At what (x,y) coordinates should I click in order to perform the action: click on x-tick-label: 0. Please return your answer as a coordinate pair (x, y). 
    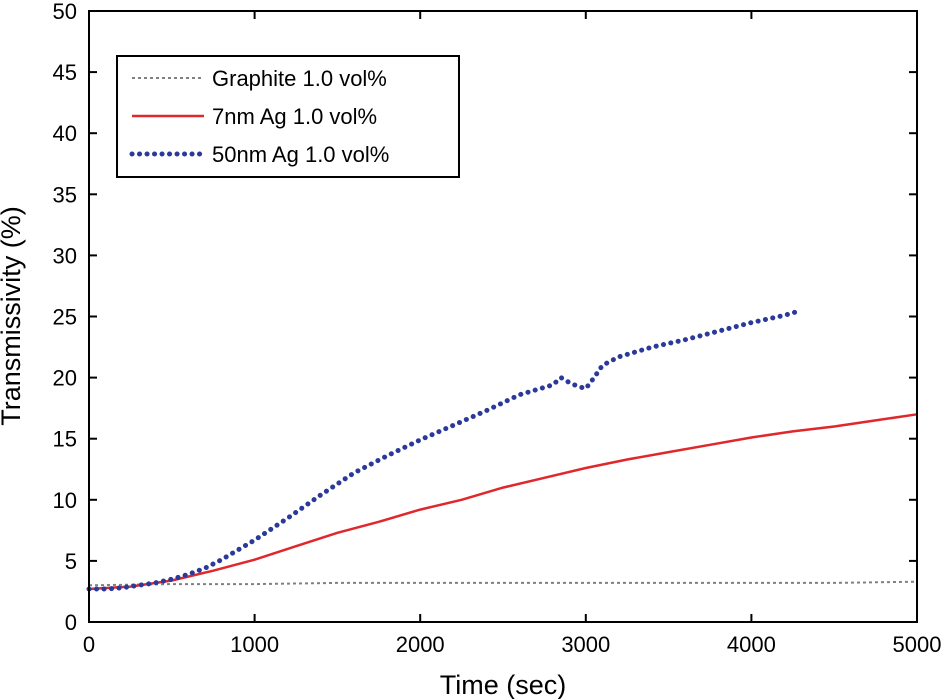
    Looking at the image, I should click on (89, 644).